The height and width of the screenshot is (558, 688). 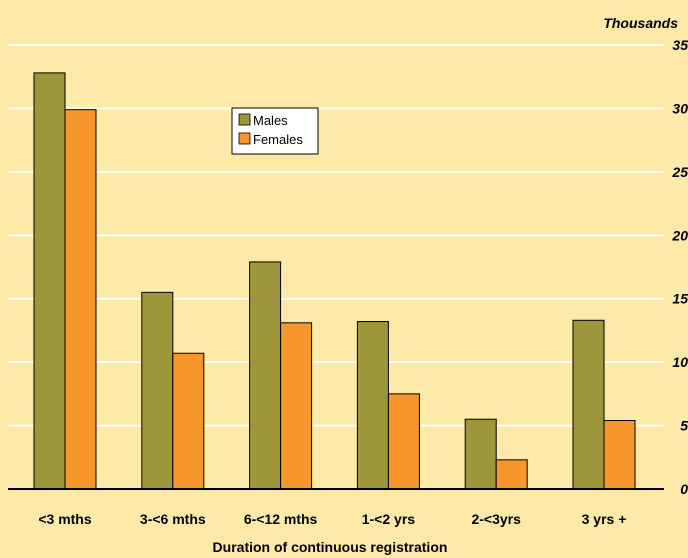 What do you see at coordinates (173, 519) in the screenshot?
I see `x-tick-label: 3-<6 mths` at bounding box center [173, 519].